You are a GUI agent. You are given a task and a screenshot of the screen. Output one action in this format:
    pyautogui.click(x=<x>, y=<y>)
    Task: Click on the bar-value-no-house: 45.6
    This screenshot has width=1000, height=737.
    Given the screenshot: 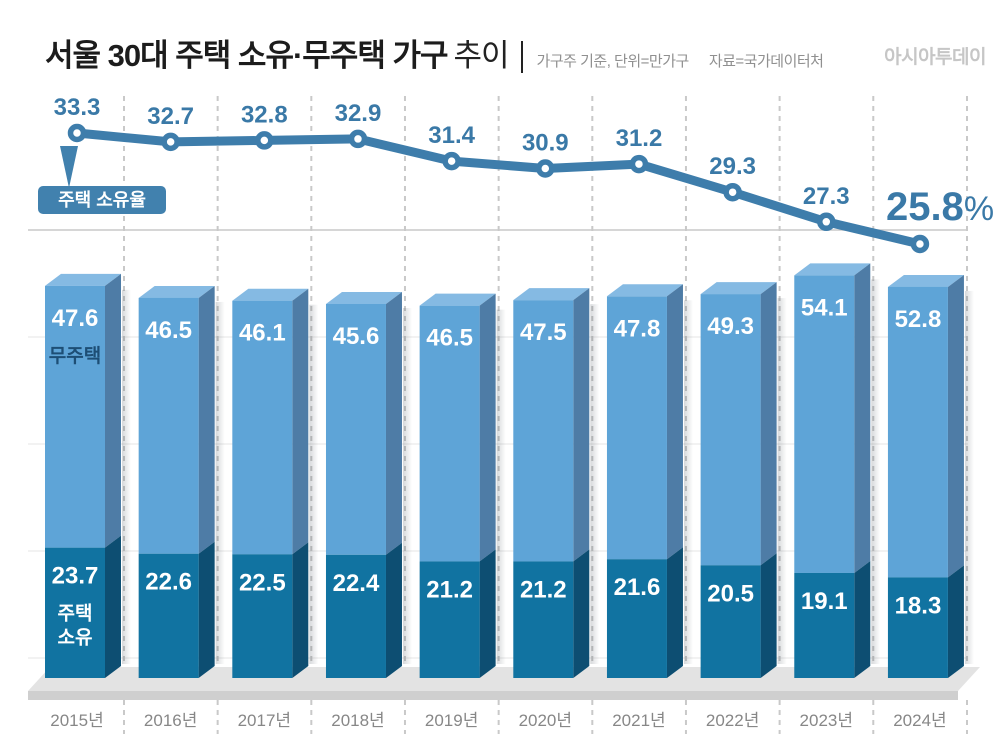 What is the action you would take?
    pyautogui.click(x=356, y=336)
    